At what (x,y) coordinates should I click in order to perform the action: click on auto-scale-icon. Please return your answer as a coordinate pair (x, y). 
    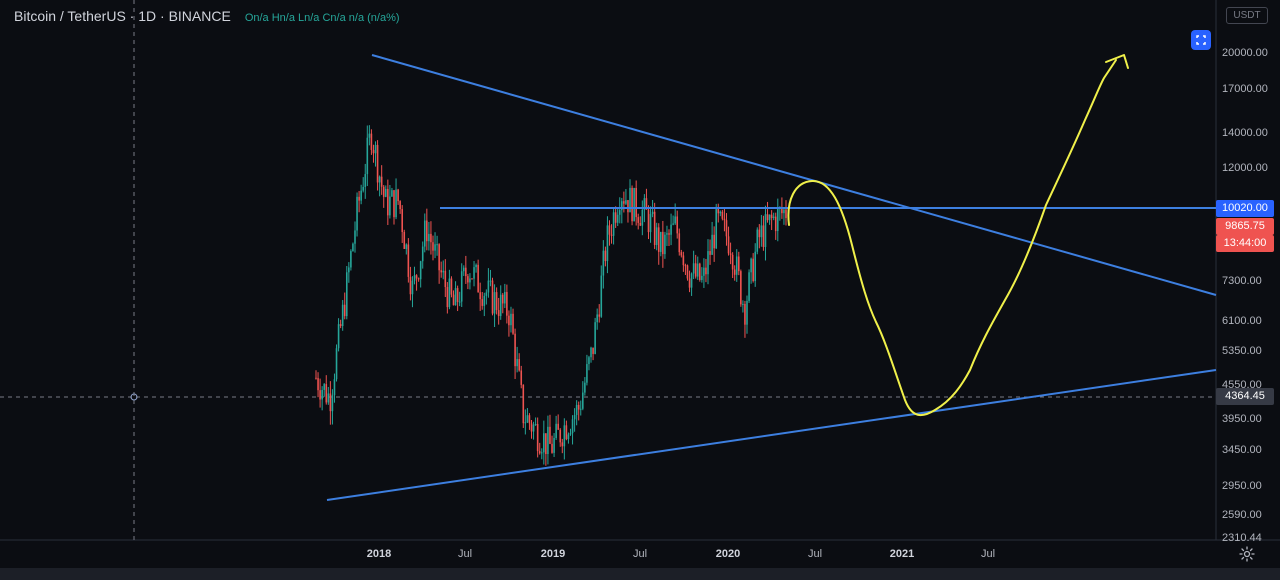
    Looking at the image, I should click on (1201, 40).